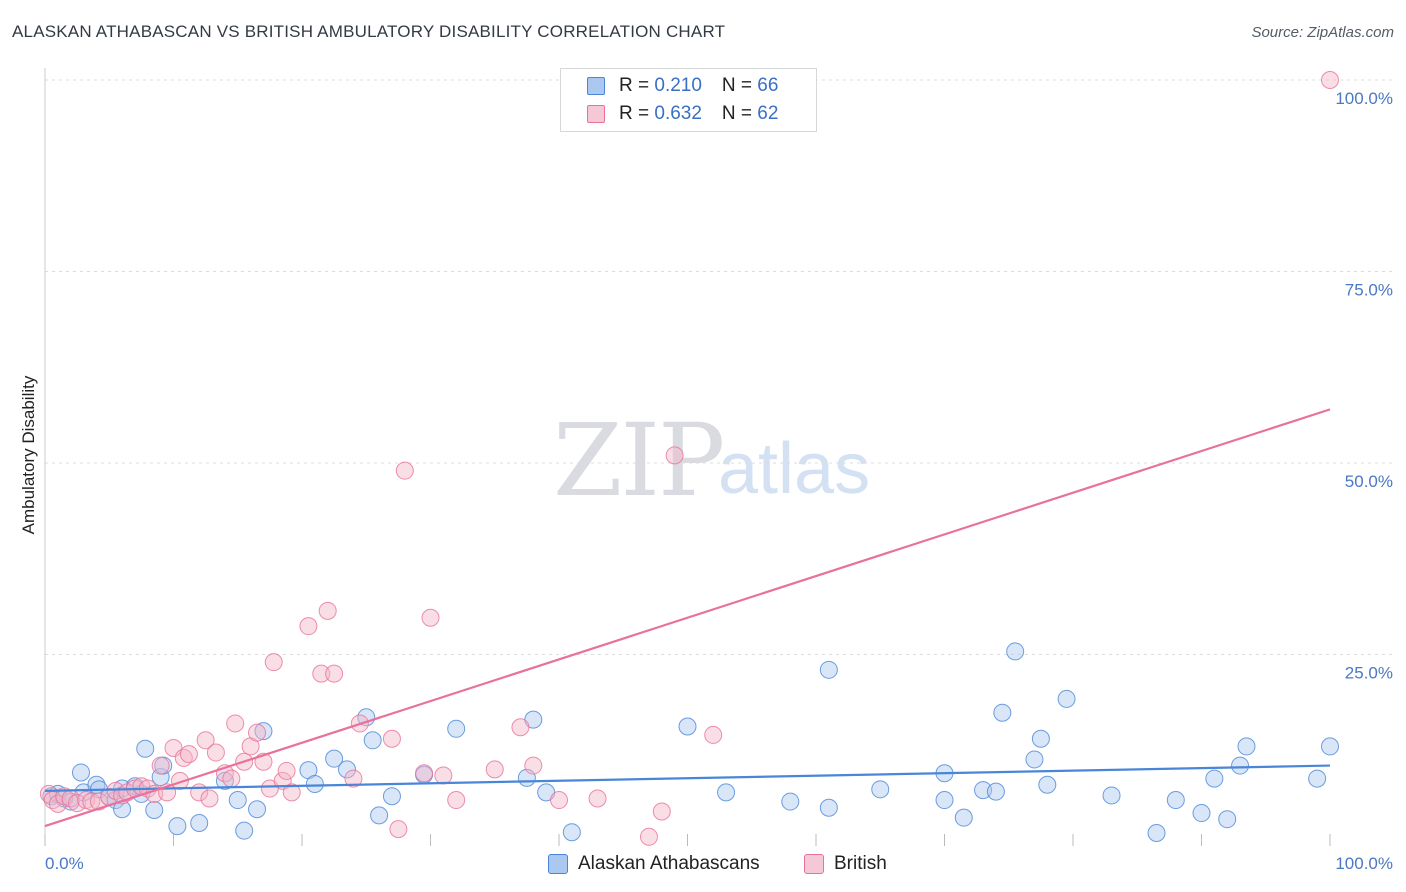 Image resolution: width=1406 pixels, height=892 pixels. Describe the element at coordinates (688, 100) in the screenshot. I see `stats-legend: R = 0.210 N = 66 R = 0.632 N = 62` at that location.